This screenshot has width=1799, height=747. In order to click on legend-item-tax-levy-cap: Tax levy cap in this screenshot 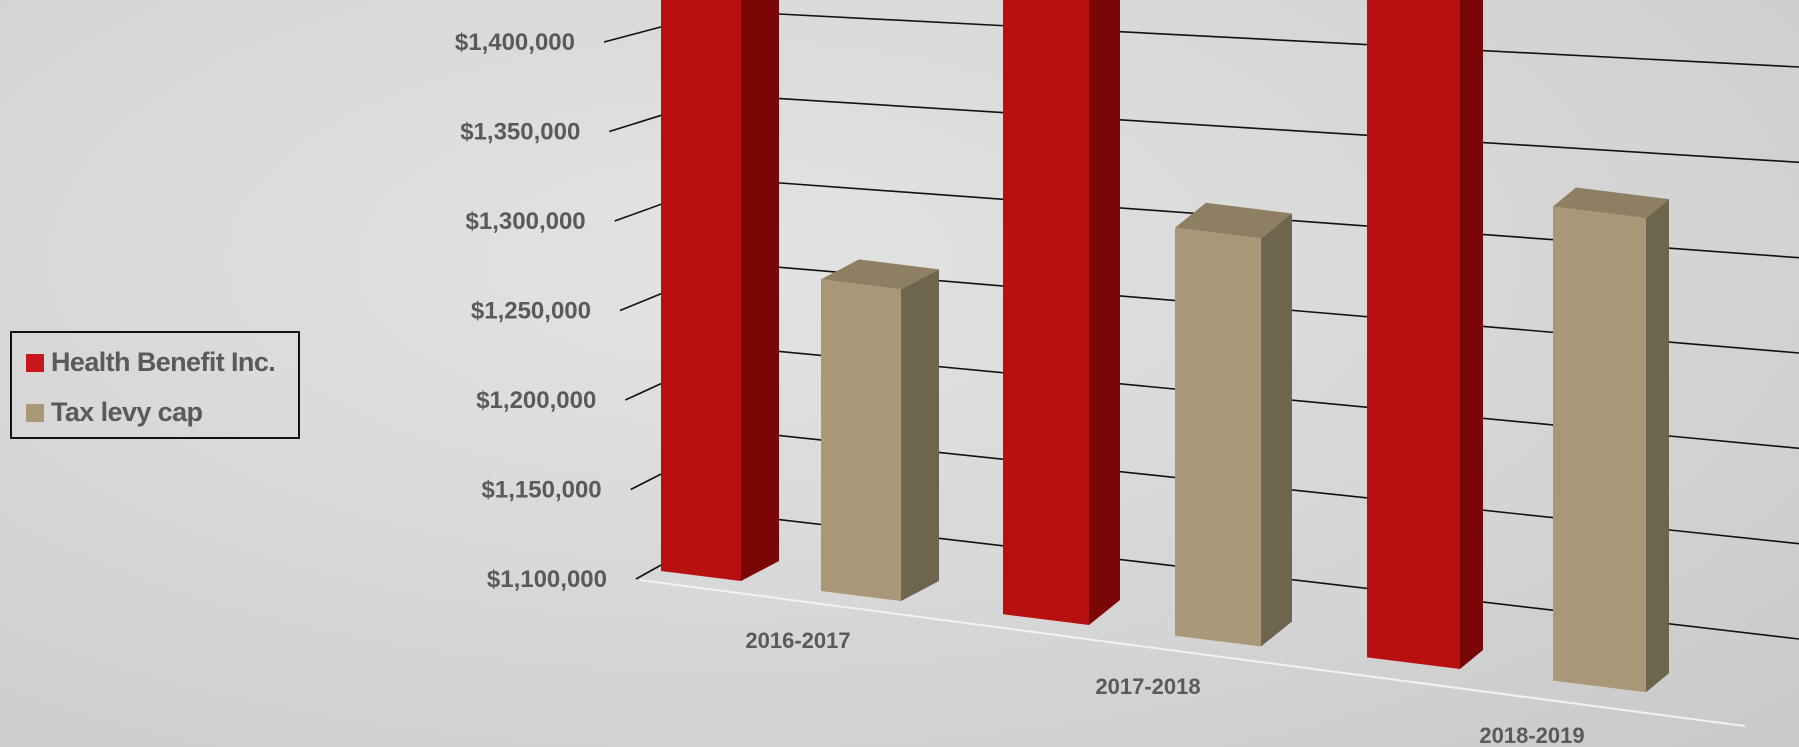, I will do `click(114, 412)`.